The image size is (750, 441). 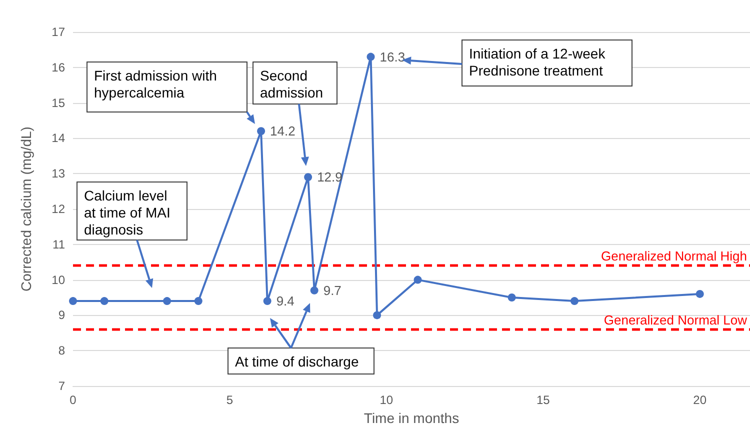 I want to click on y-tick-label: 10, so click(x=59, y=279).